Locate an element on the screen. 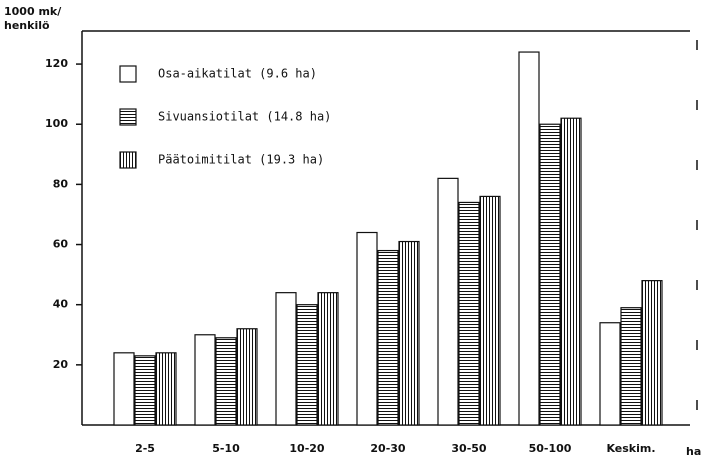 The height and width of the screenshot is (462, 702). legend-label: Päätoimitilat (19.3 ha) is located at coordinates (241, 160).